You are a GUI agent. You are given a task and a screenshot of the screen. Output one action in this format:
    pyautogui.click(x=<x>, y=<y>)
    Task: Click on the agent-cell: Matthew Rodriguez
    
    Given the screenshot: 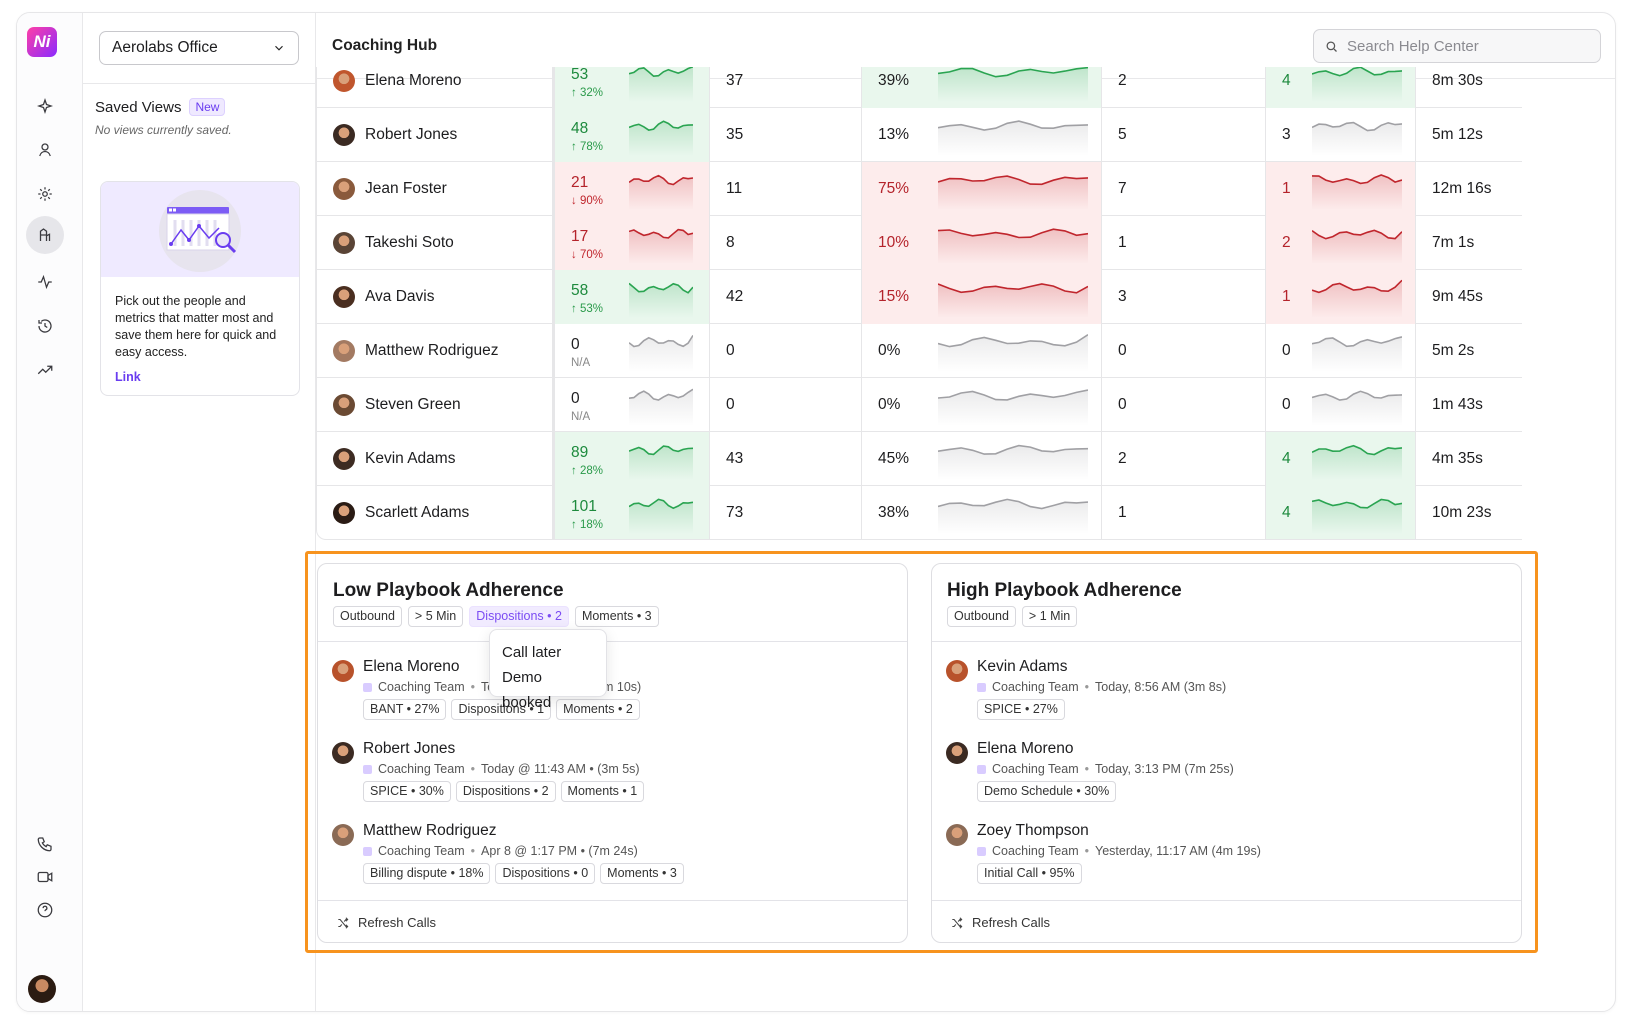 What is the action you would take?
    pyautogui.click(x=435, y=351)
    